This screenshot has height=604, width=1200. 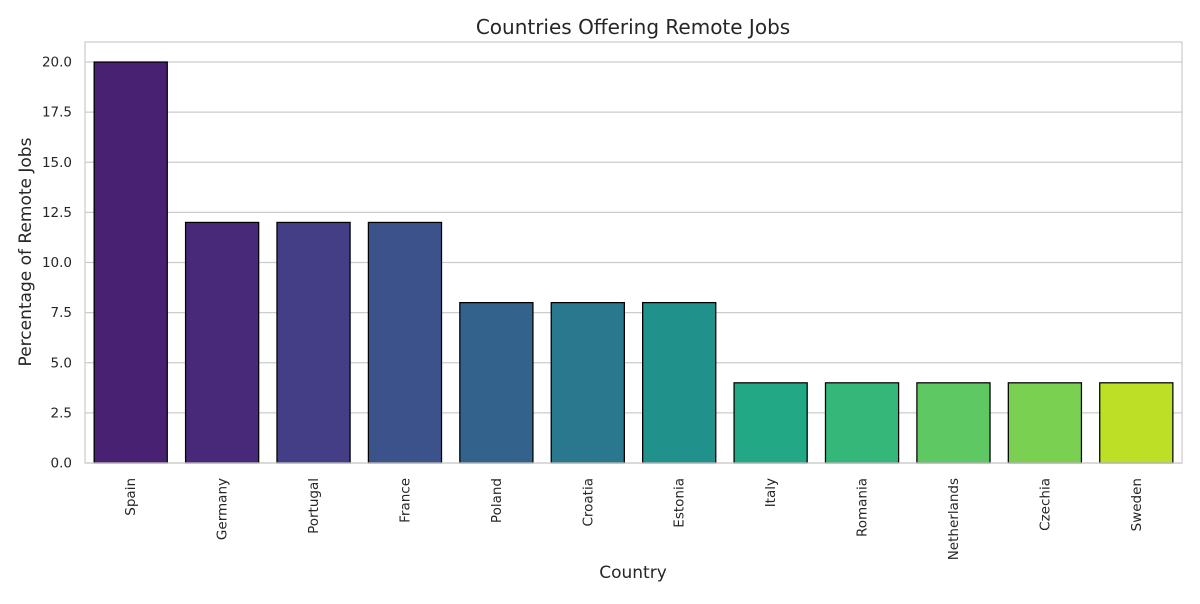 I want to click on x-tick-label: Poland, so click(x=497, y=500).